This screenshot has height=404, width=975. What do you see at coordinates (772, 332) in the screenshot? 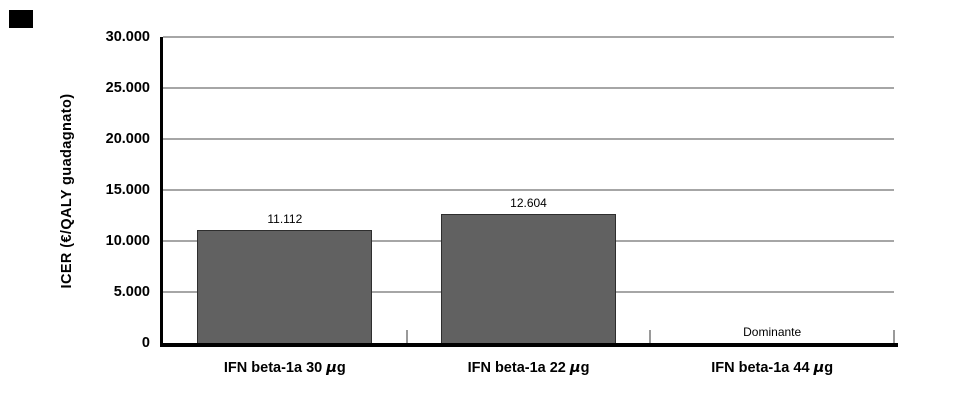
I see `bar-value-label: Dominante` at bounding box center [772, 332].